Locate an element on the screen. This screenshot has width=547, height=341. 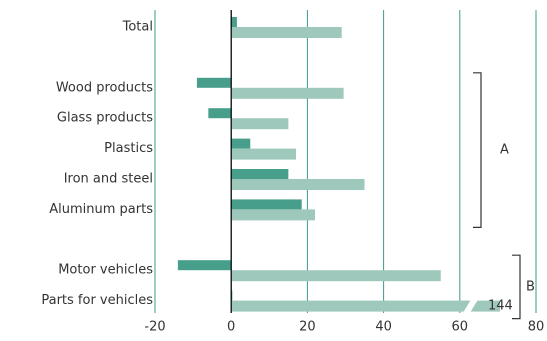
category-label: Plastics is located at coordinates (128, 148).